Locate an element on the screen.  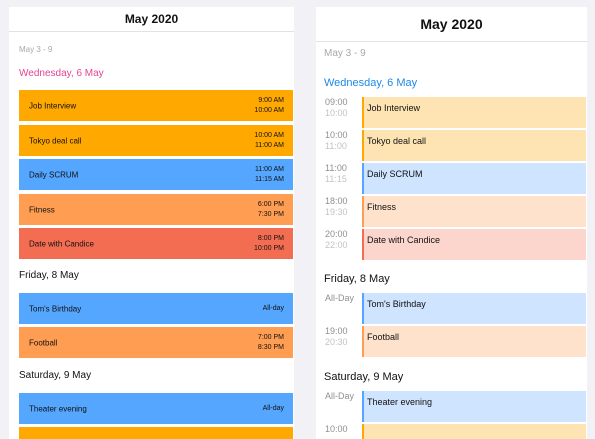
event-time: 7:00 PM 8:30 PM is located at coordinates (270, 342).